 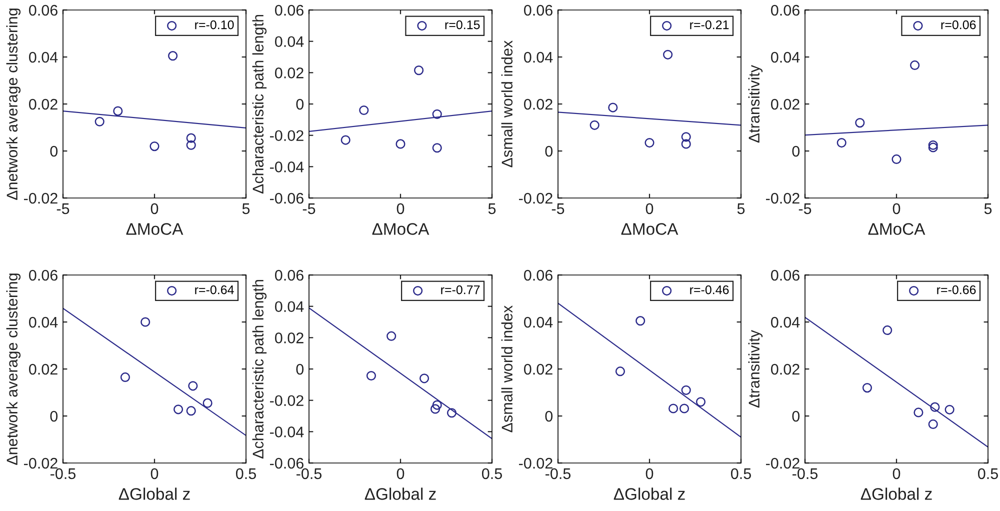 What do you see at coordinates (214, 25) in the screenshot?
I see `legend-label: r=-0.10` at bounding box center [214, 25].